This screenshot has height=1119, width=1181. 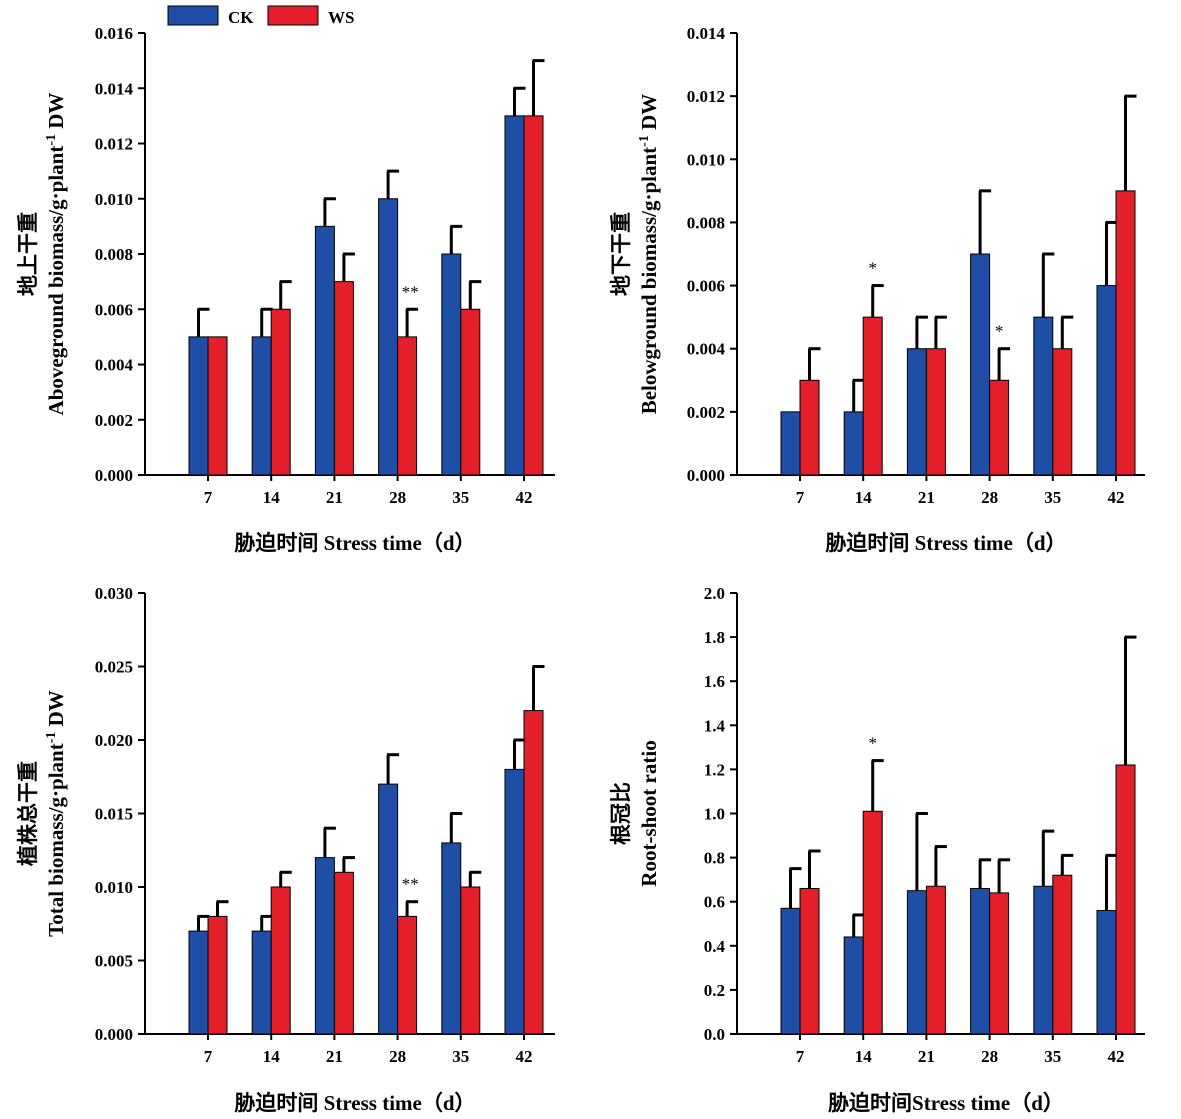 What do you see at coordinates (56, 840) in the screenshot?
I see `y-axis-title-en-main: Total biomass/g·plant` at bounding box center [56, 840].